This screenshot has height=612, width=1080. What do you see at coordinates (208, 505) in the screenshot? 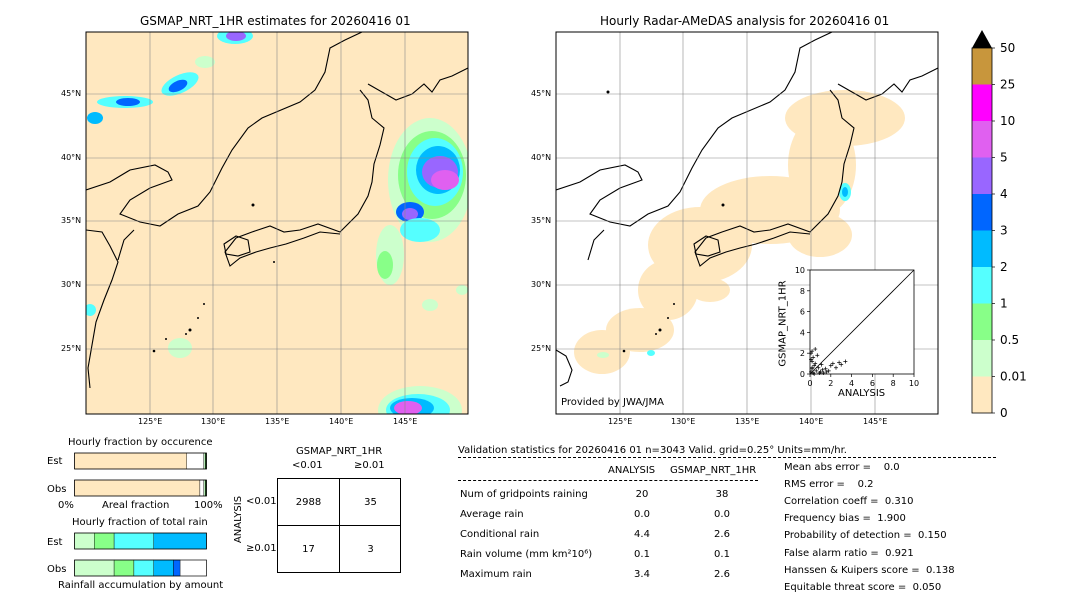
I see `occurrence-x-right: 100%` at bounding box center [208, 505].